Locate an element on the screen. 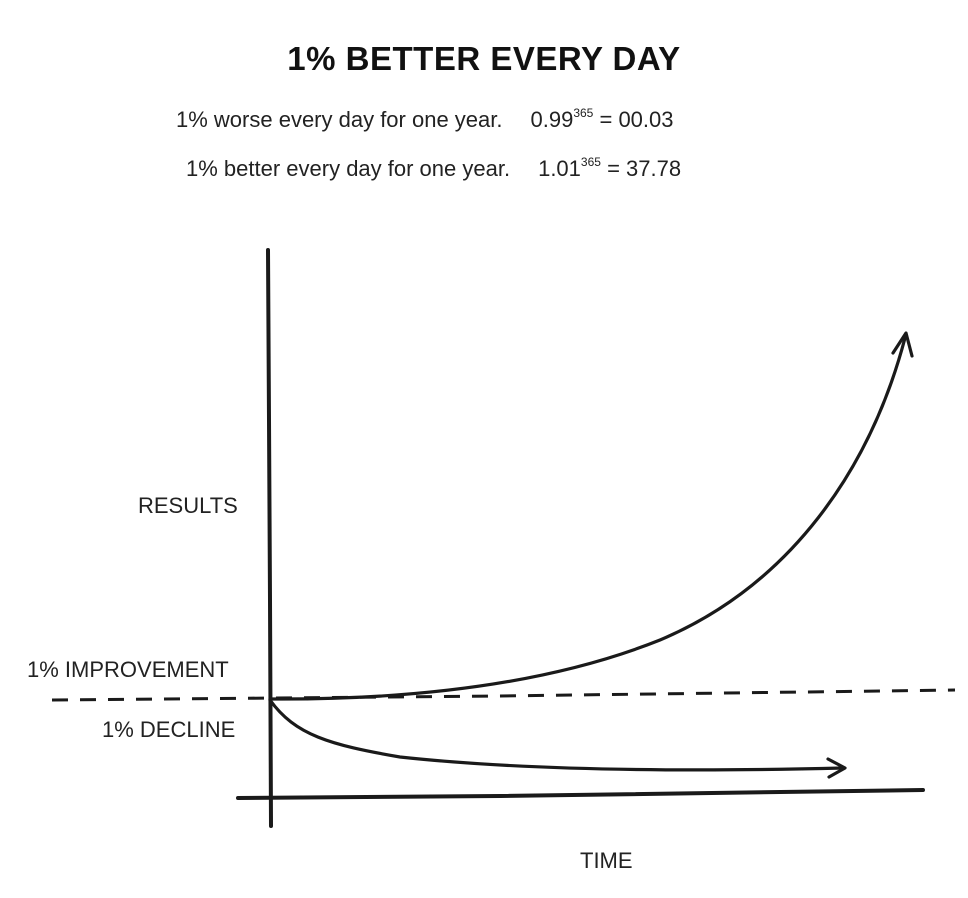 This screenshot has height=898, width=968. worse-formula-exponent: 365 is located at coordinates (583, 113).